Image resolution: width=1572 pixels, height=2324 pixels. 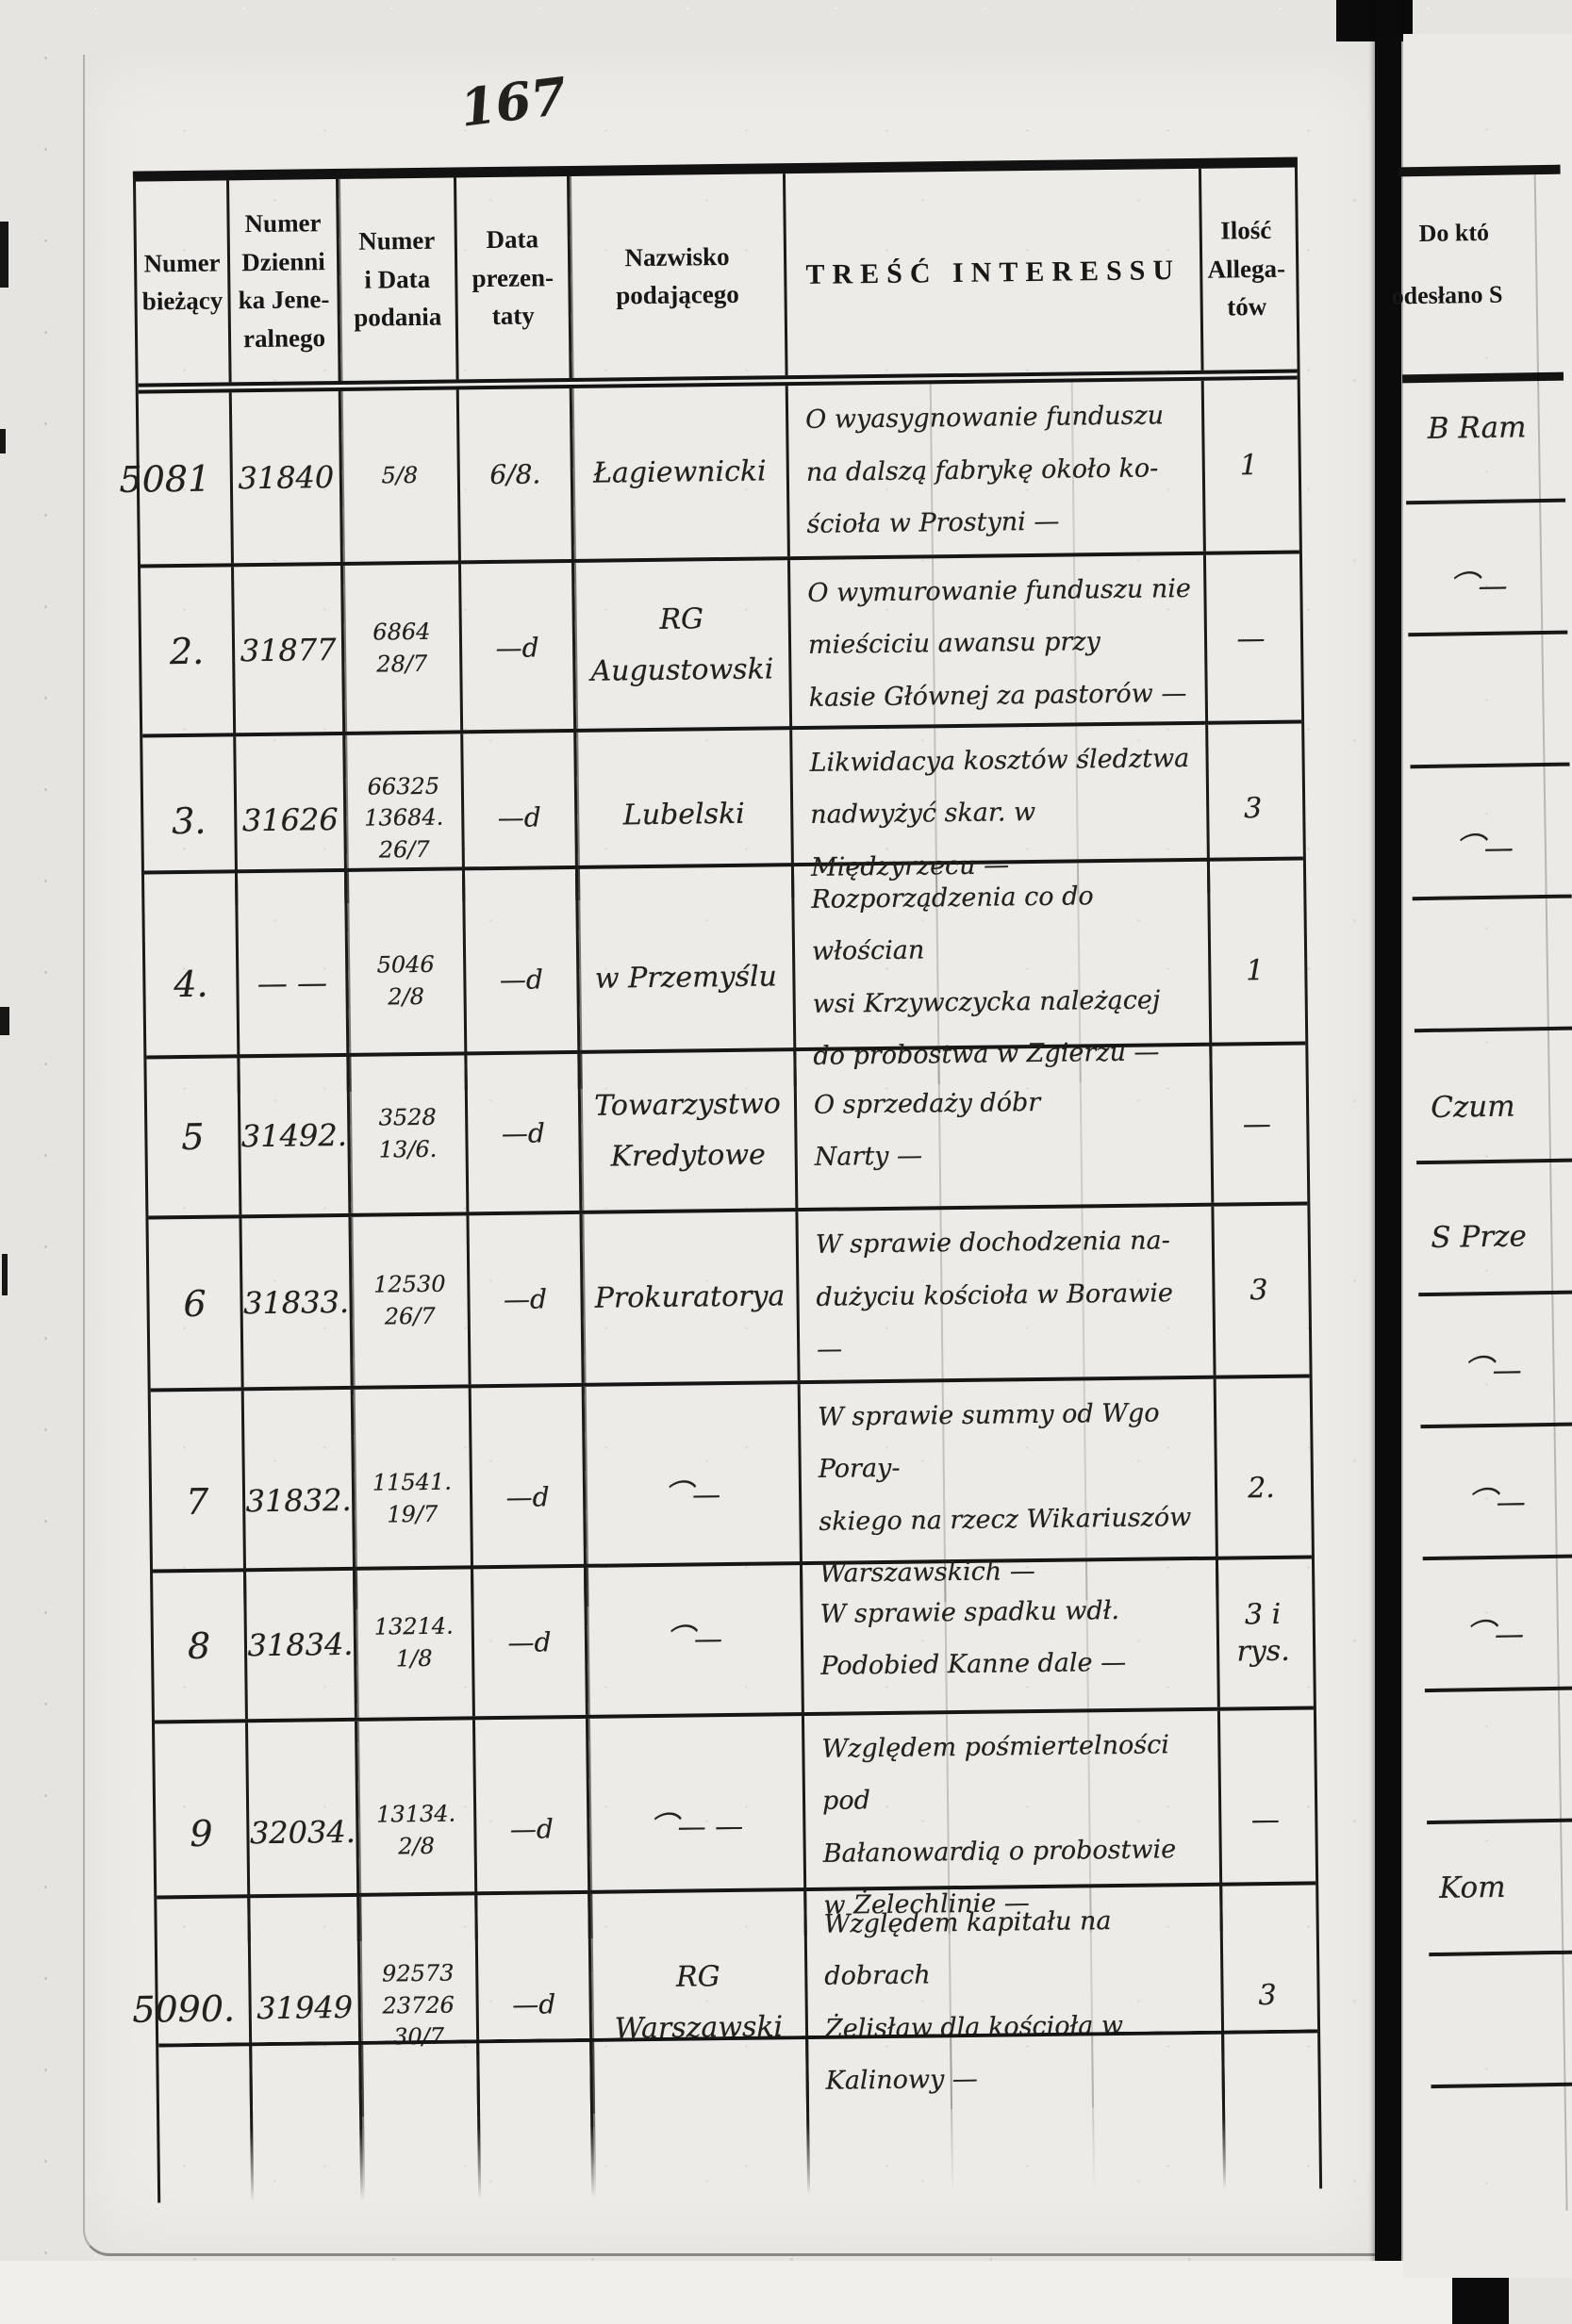 I want to click on submission-number: 3528 13/6., so click(x=408, y=1134).